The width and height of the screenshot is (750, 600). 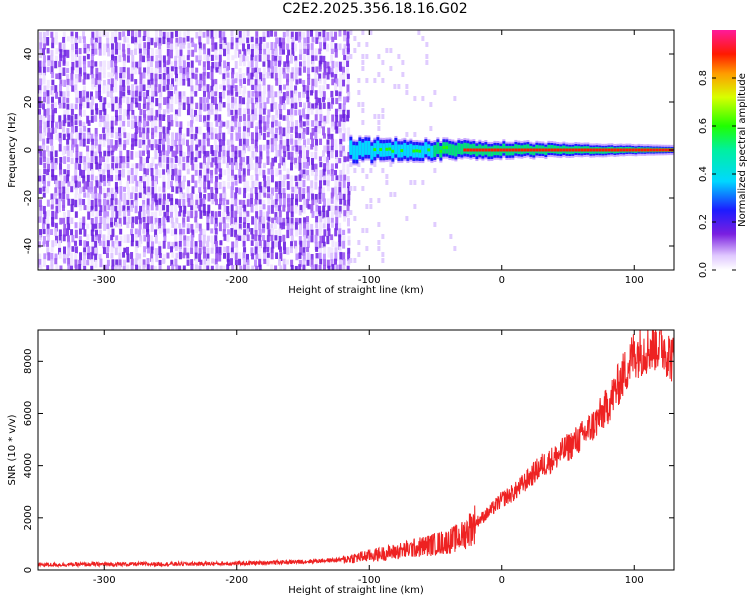 I want to click on y-tick-label: -20, so click(x=28, y=198).